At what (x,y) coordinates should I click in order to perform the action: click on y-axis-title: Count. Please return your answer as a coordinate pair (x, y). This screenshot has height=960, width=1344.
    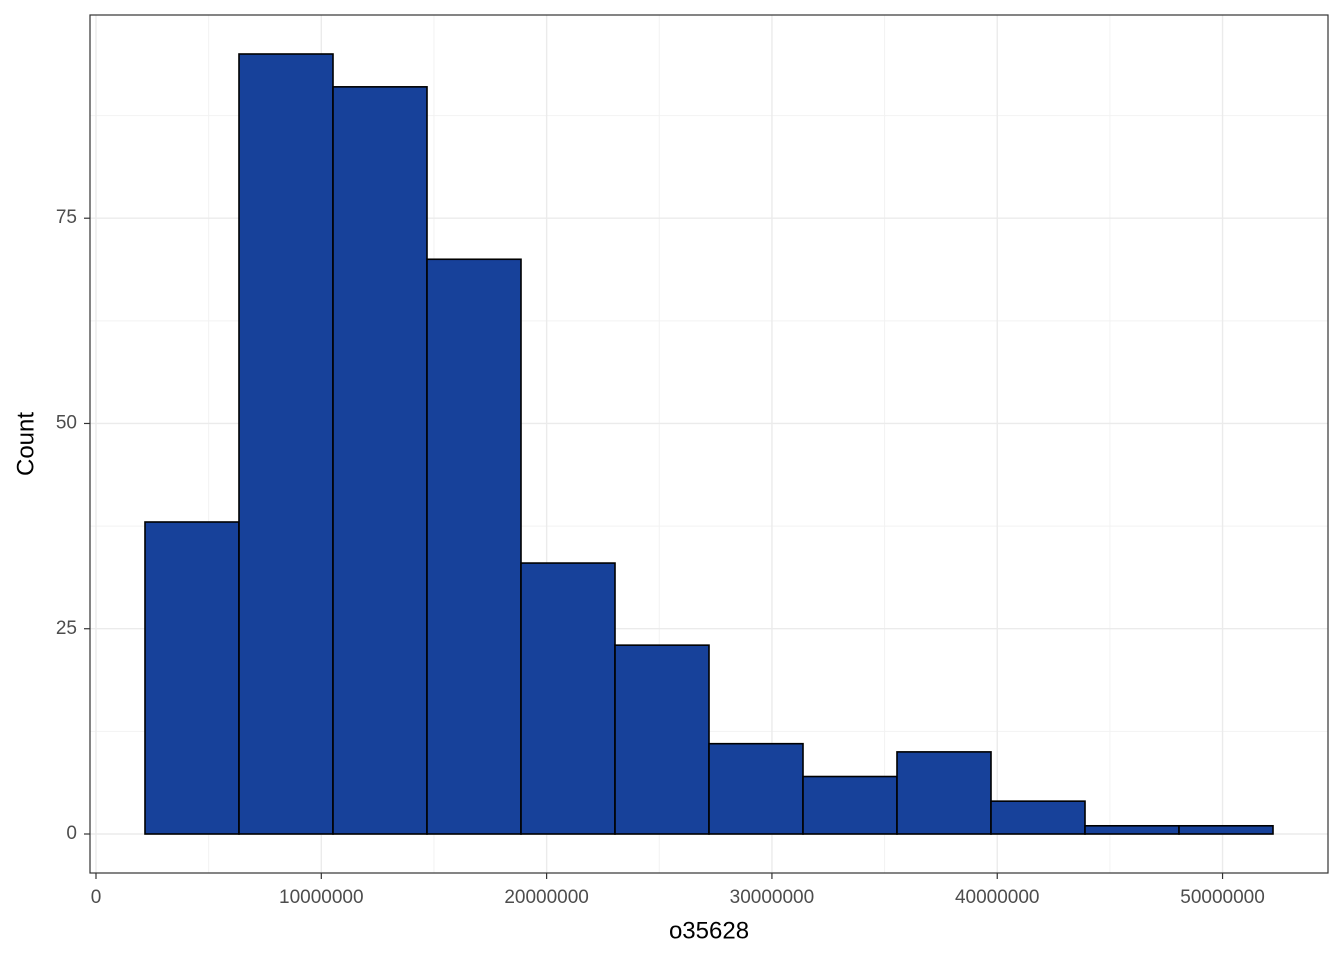
    Looking at the image, I should click on (25, 444).